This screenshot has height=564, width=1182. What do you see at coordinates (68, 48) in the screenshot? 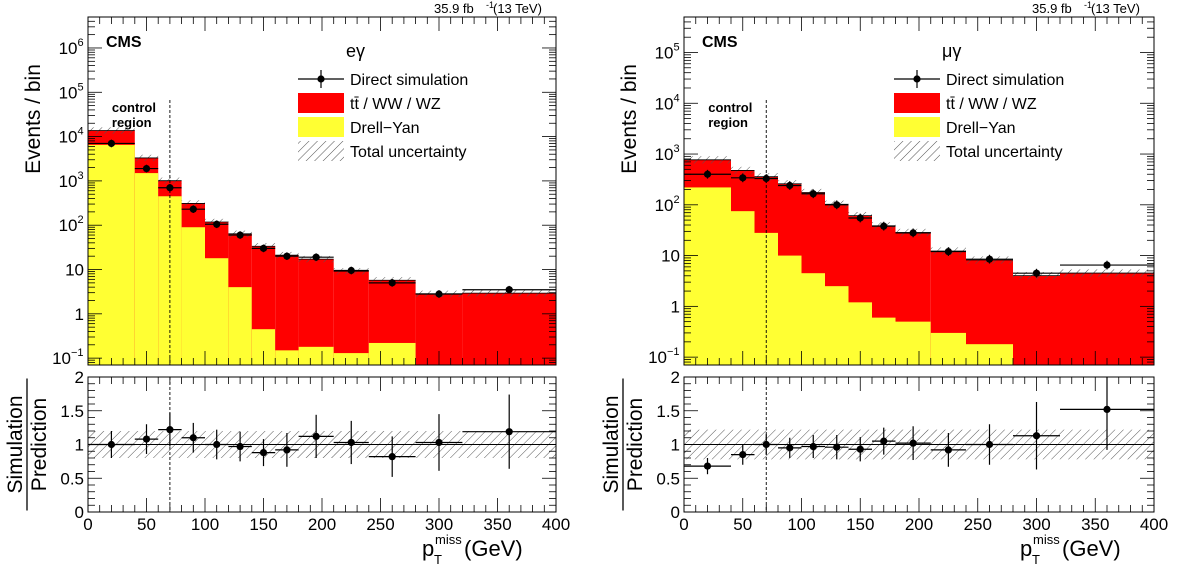
I see `ytick-label-7: 10` at bounding box center [68, 48].